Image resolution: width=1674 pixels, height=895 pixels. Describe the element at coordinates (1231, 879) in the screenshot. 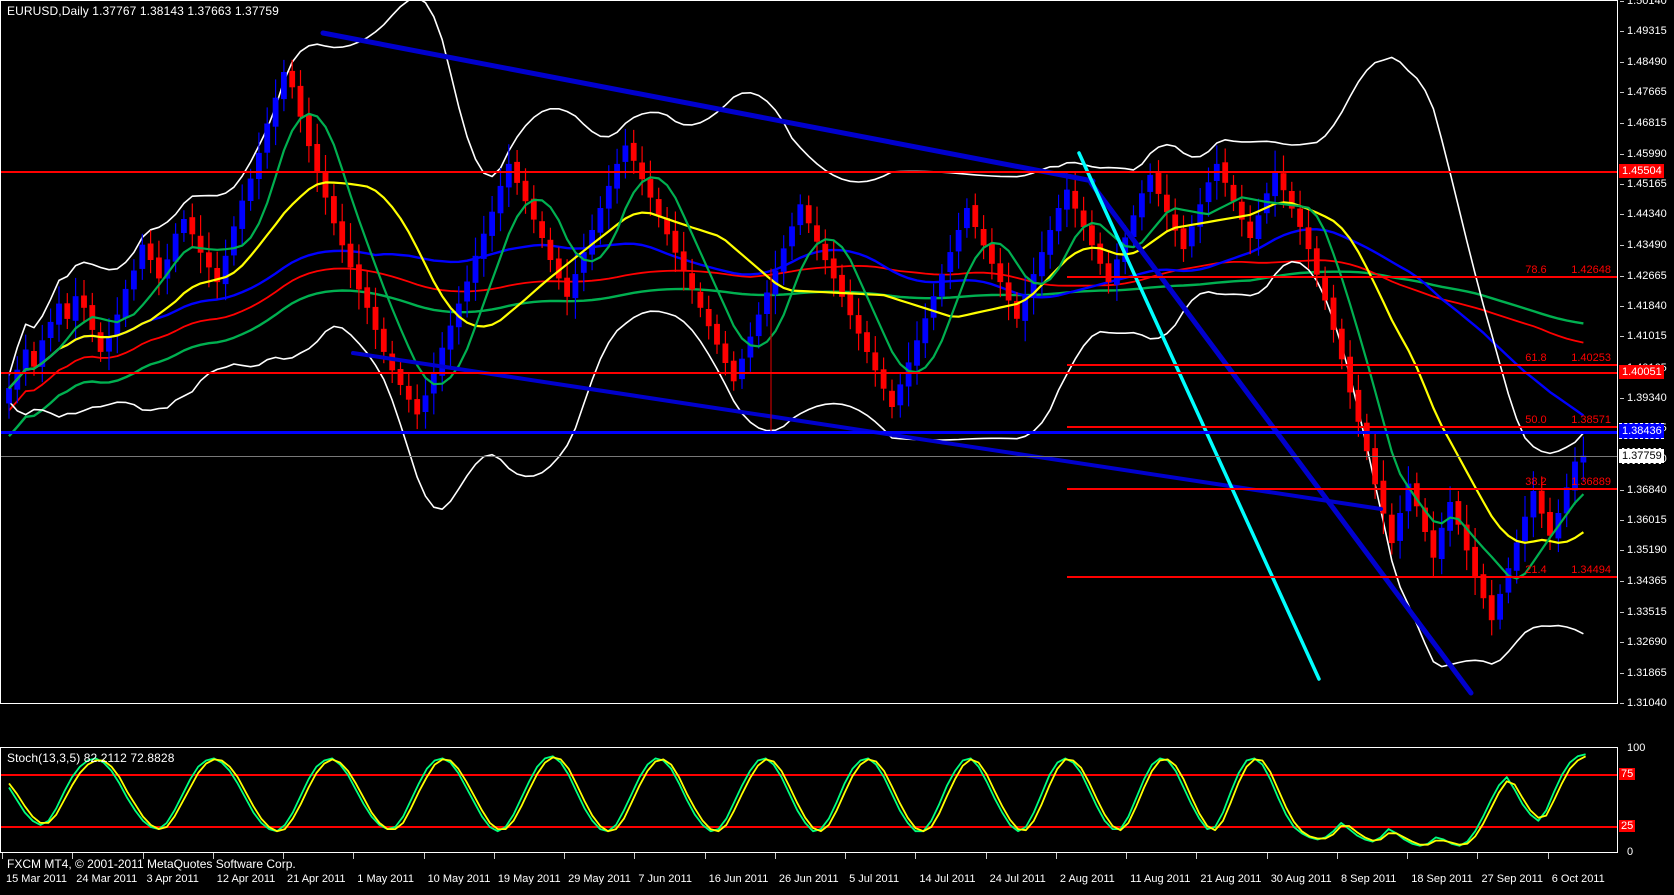

I see `date-tick-label: 21 Aug 2011` at that location.